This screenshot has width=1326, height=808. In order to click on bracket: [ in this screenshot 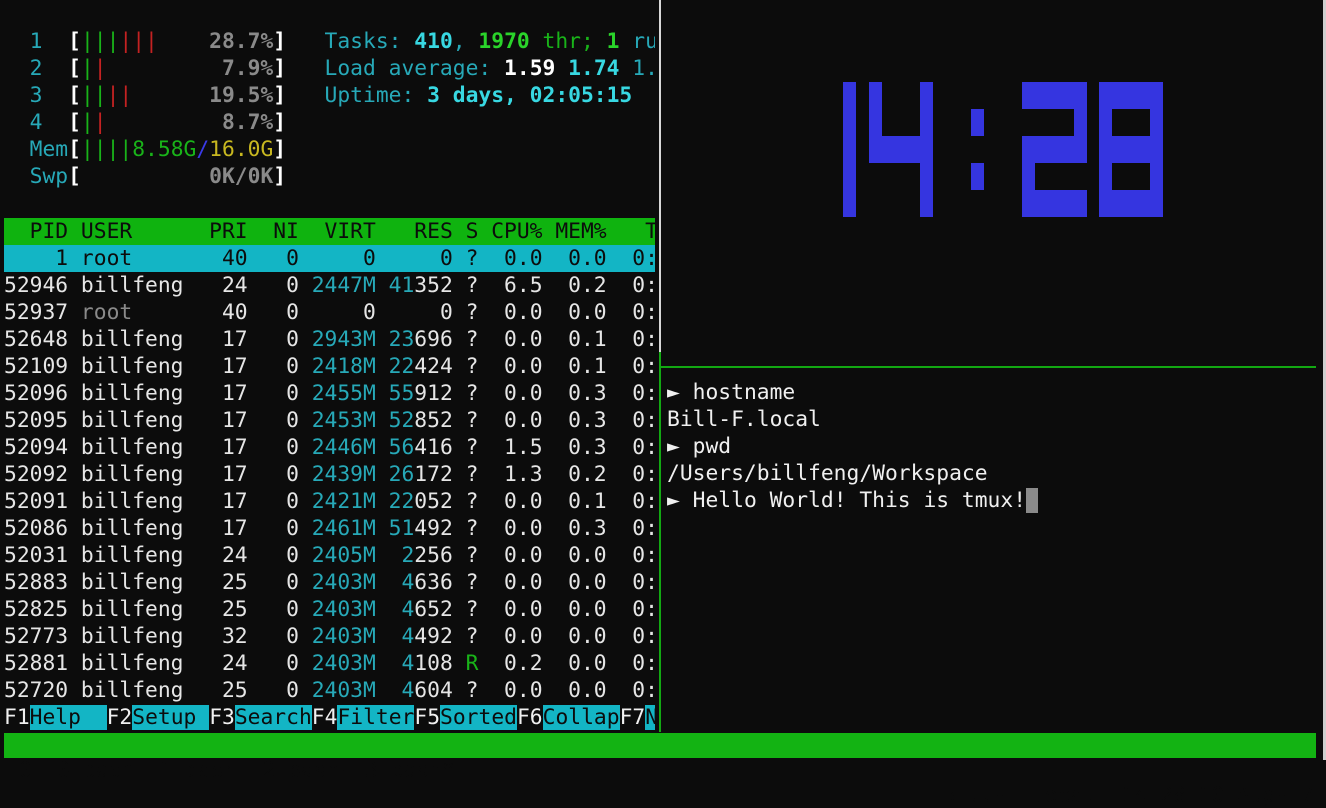, I will do `click(74, 122)`.